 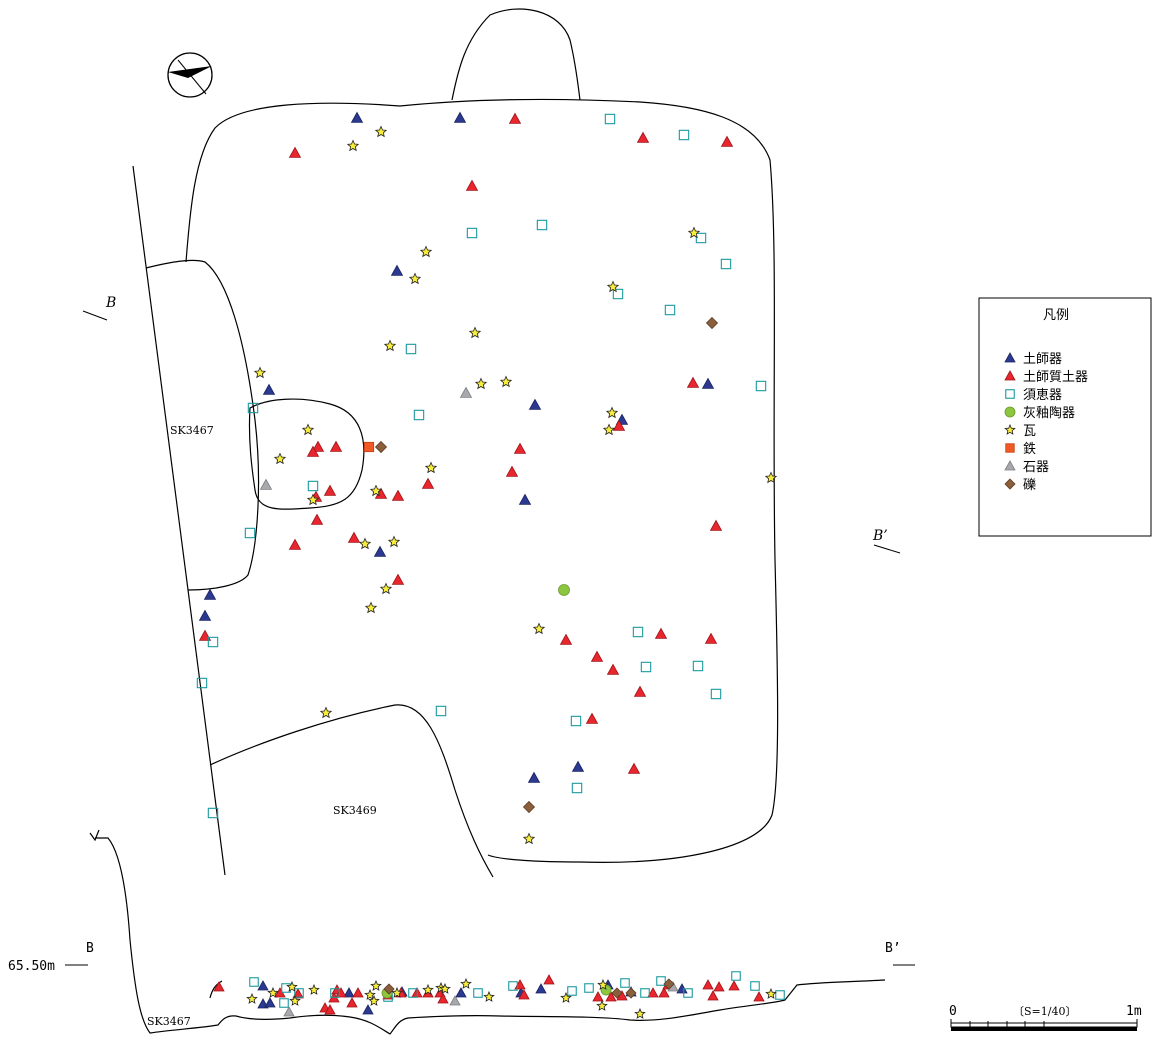 What do you see at coordinates (351, 791) in the screenshot?
I see `sk3469-outline` at bounding box center [351, 791].